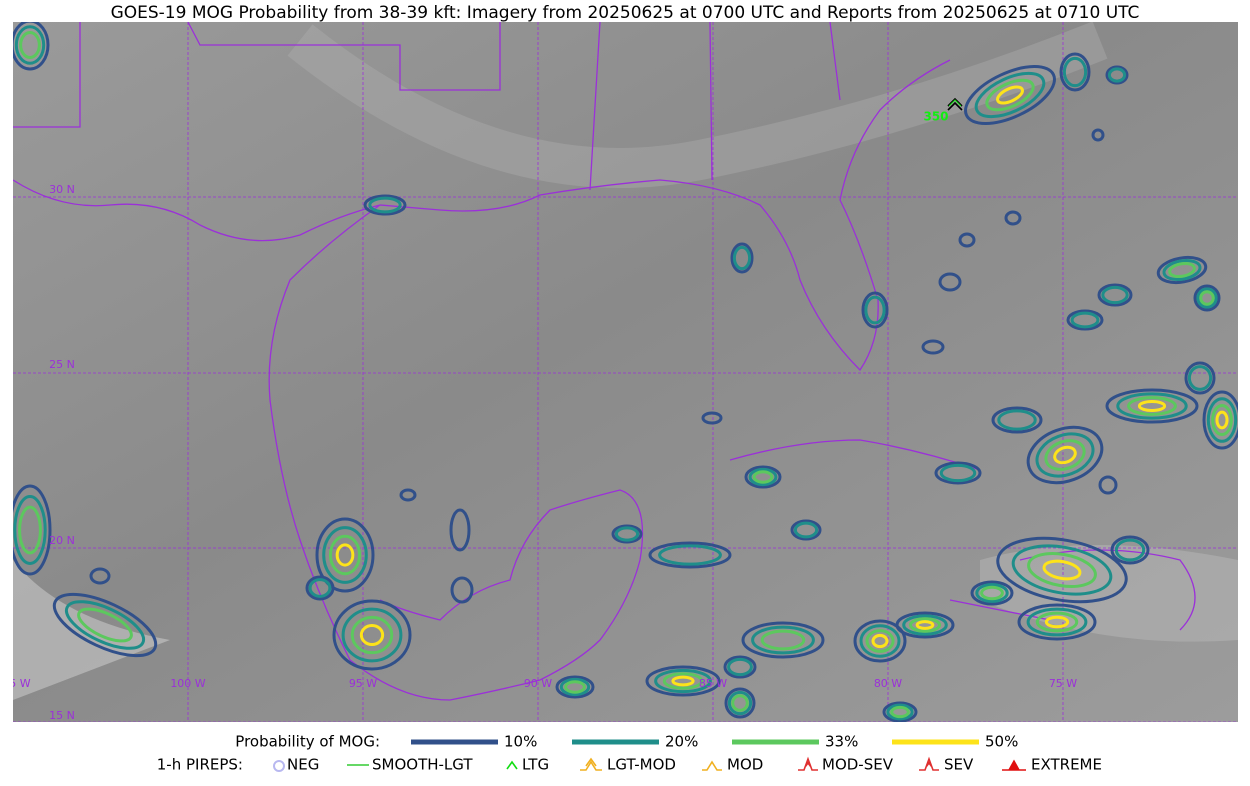 This screenshot has height=786, width=1250. Describe the element at coordinates (200, 765) in the screenshot. I see `legend-title: 1-h PIREPS:` at that location.